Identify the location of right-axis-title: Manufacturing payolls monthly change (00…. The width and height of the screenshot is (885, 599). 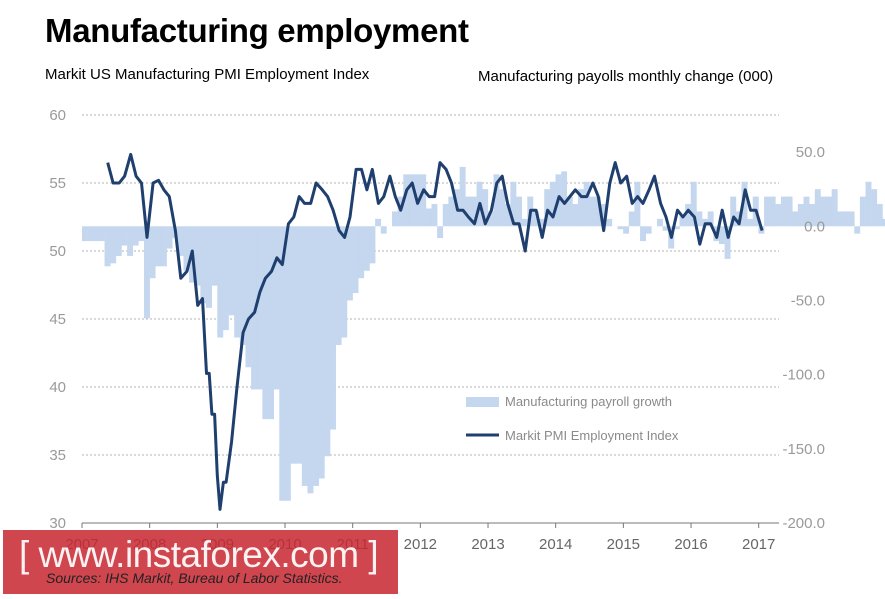
(626, 76).